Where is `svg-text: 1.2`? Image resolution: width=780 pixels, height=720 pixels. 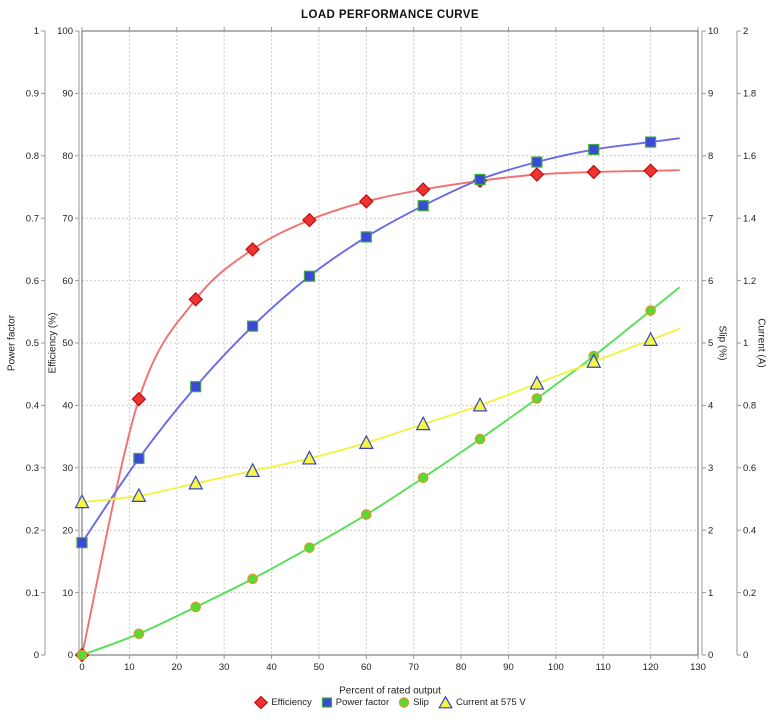 svg-text: 1.2 is located at coordinates (749, 281).